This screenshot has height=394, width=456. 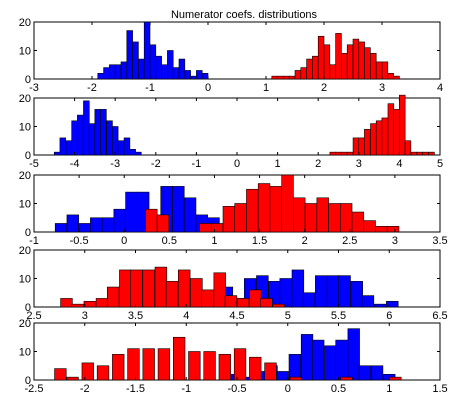 I want to click on x-tick-label: 5.5, so click(x=338, y=316).